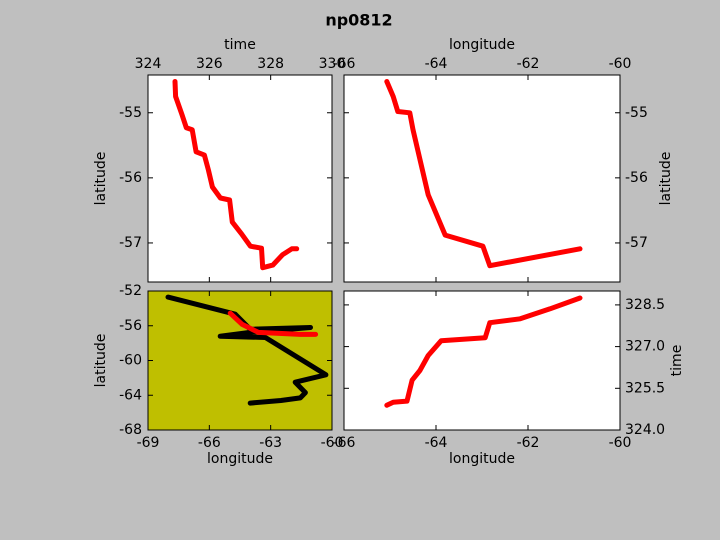  What do you see at coordinates (130, 395) in the screenshot?
I see `y-tick-label: -64` at bounding box center [130, 395].